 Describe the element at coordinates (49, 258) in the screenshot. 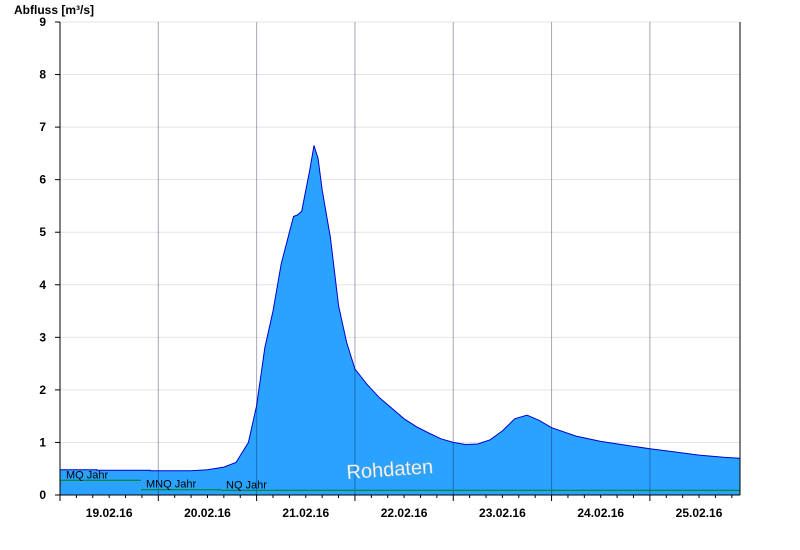

I see `y-tick-labels: 0 1 2 3 4 5 6 7 8 9` at that location.